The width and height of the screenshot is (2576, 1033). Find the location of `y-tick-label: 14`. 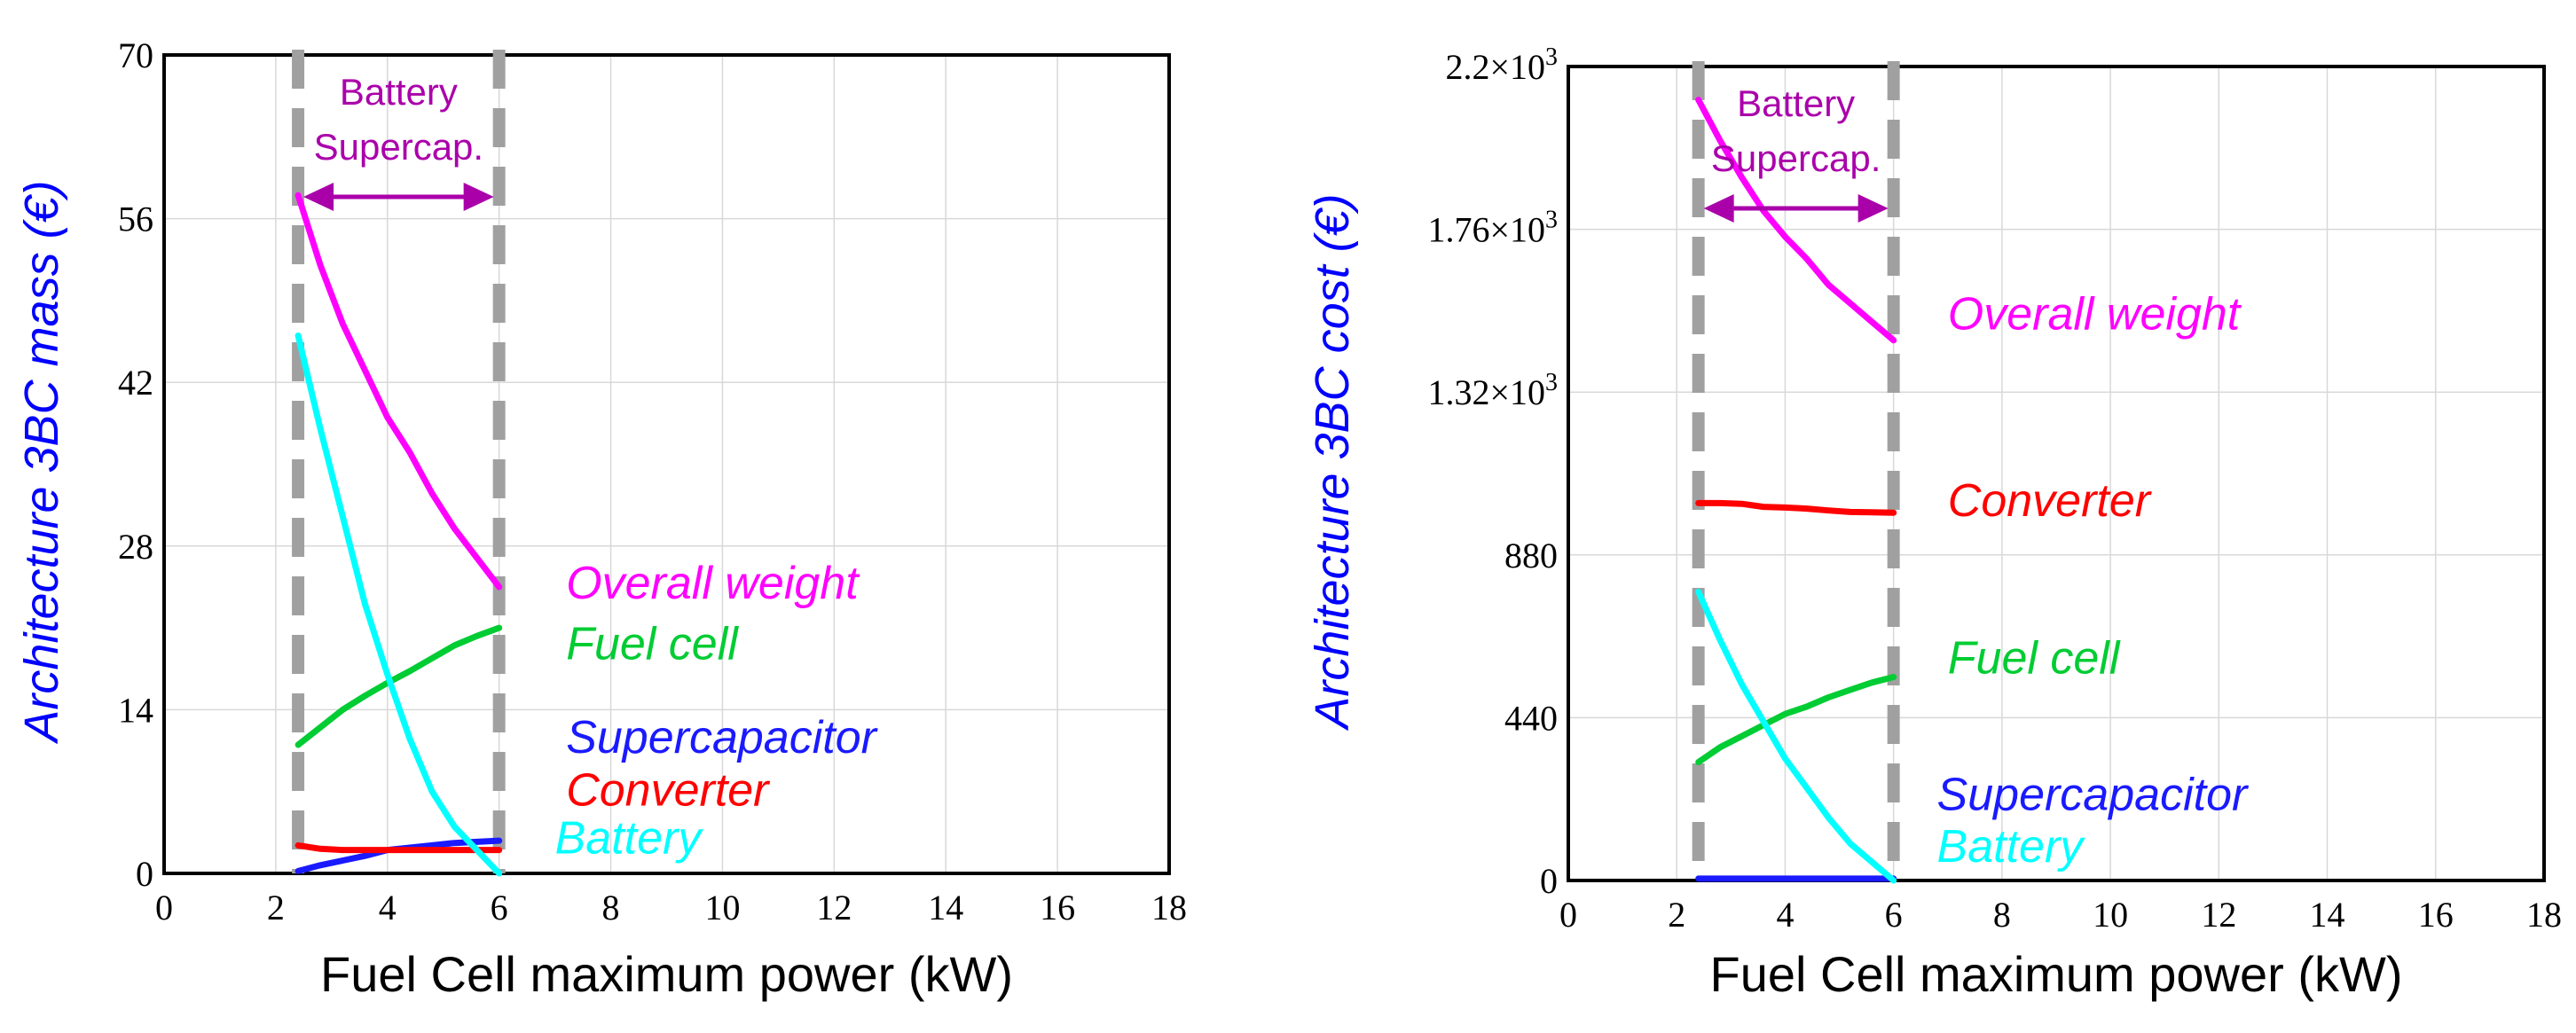

y-tick-label: 14 is located at coordinates (135, 710).